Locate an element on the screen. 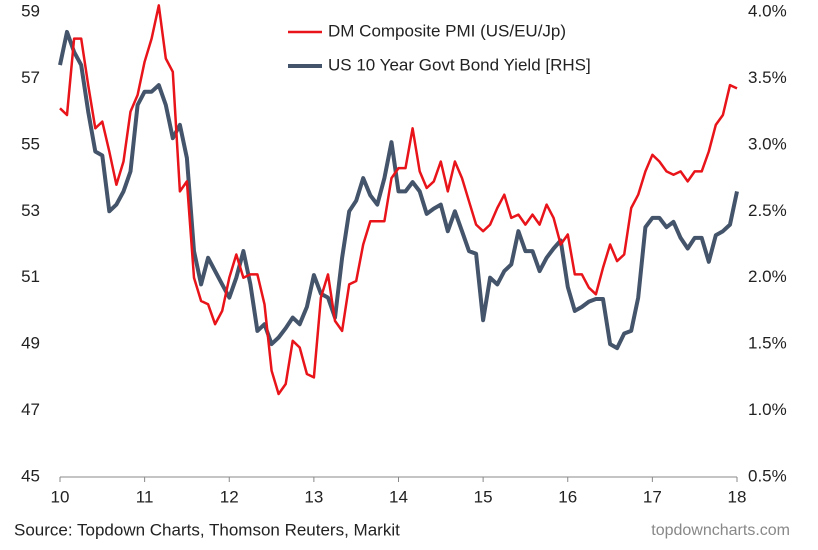 The image size is (818, 550). y-tick-label: 57 is located at coordinates (30, 77).